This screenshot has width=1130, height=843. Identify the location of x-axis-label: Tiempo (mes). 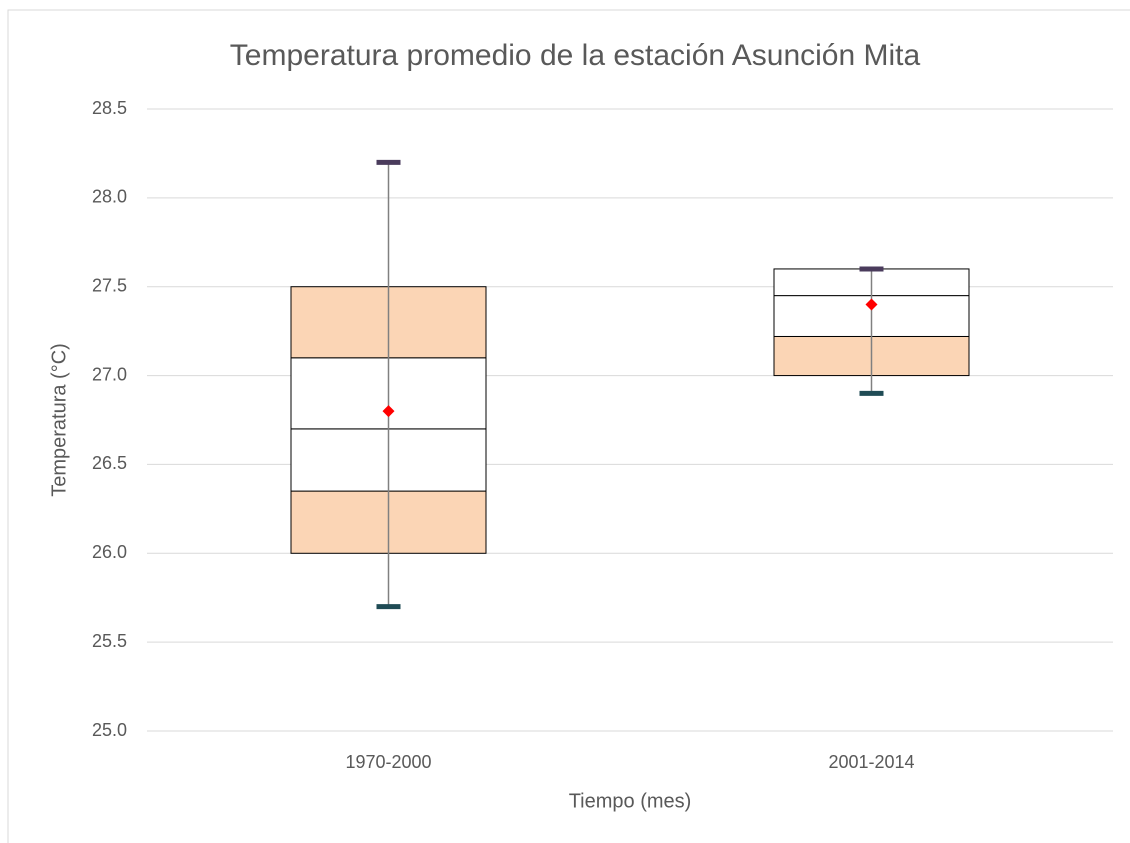
(630, 801).